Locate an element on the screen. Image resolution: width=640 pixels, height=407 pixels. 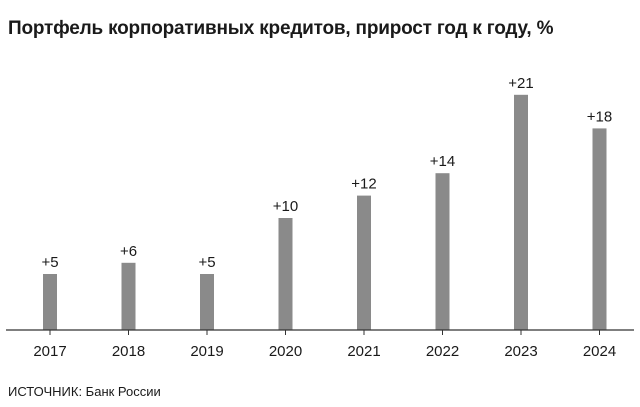
x-tick-label-2021: 2021 is located at coordinates (363, 351).